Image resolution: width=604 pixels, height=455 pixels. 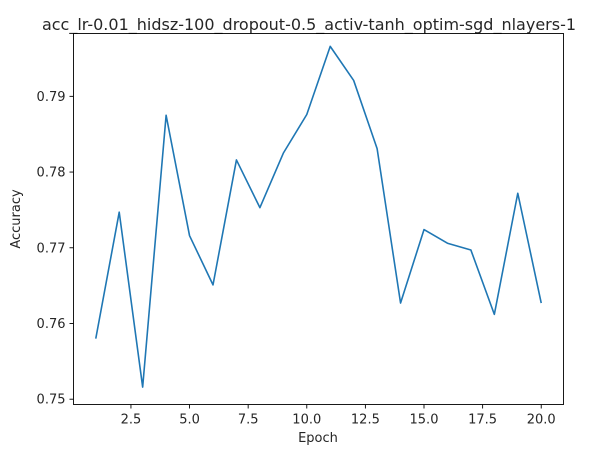 I want to click on x-tick-label: 15.0, so click(x=424, y=420).